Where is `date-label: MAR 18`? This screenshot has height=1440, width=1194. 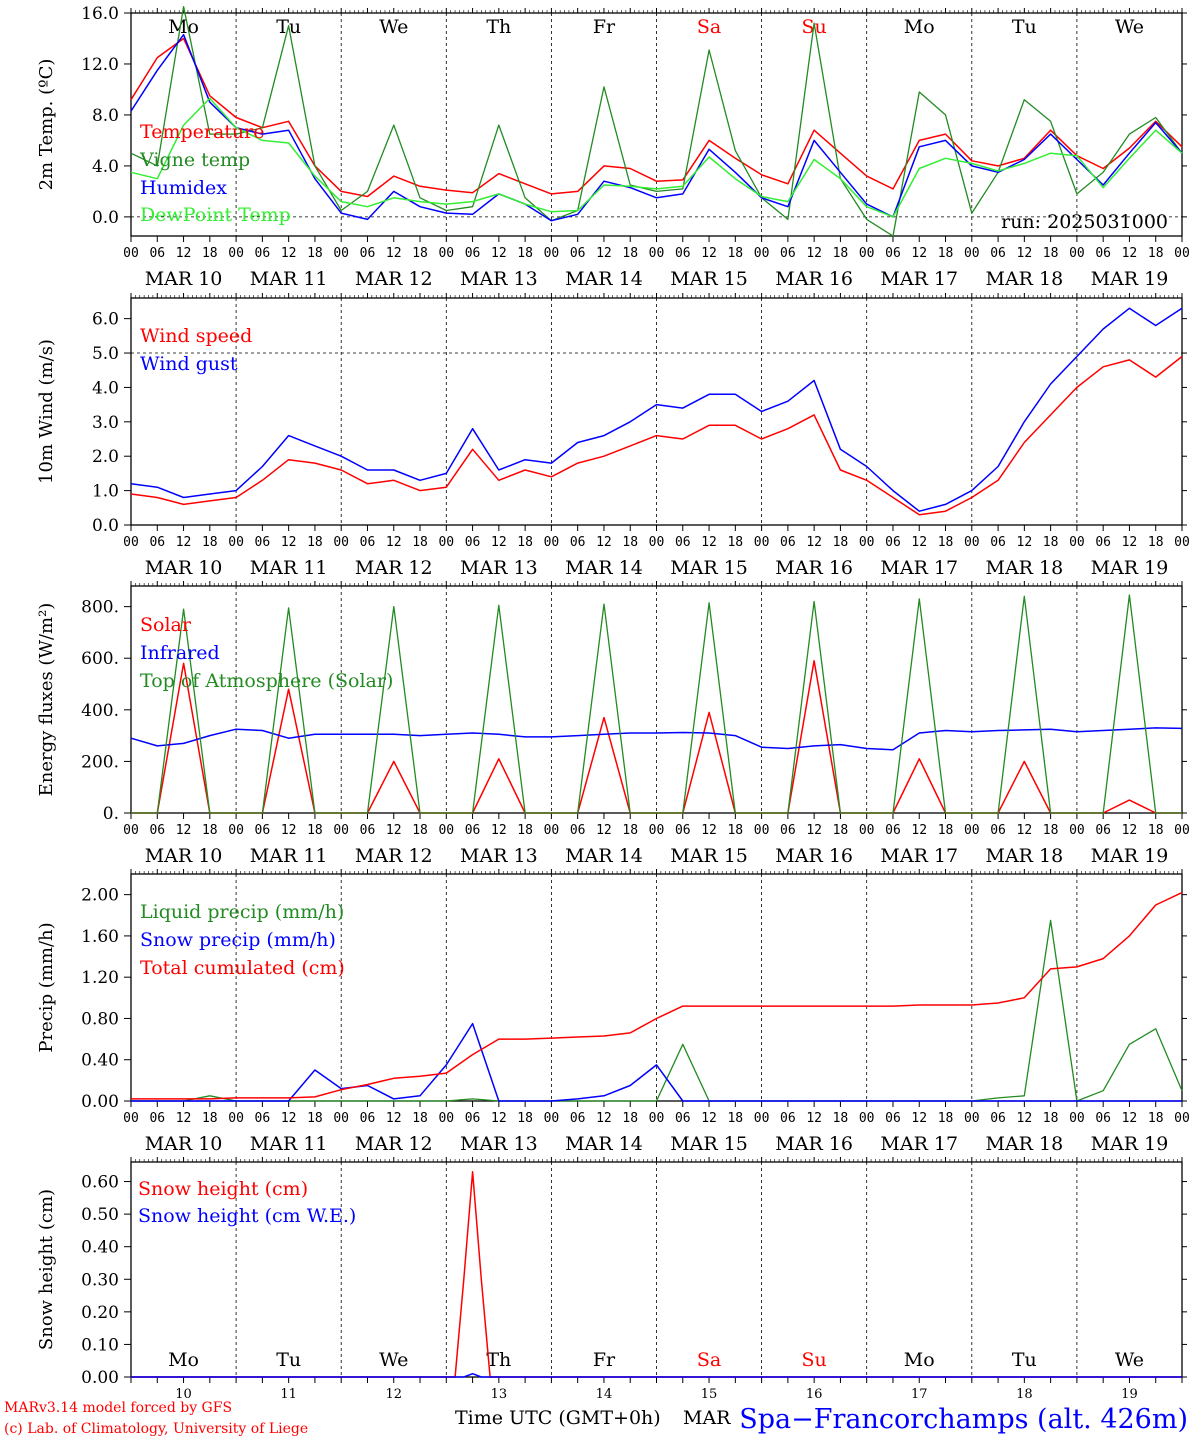 date-label: MAR 18 is located at coordinates (1024, 279).